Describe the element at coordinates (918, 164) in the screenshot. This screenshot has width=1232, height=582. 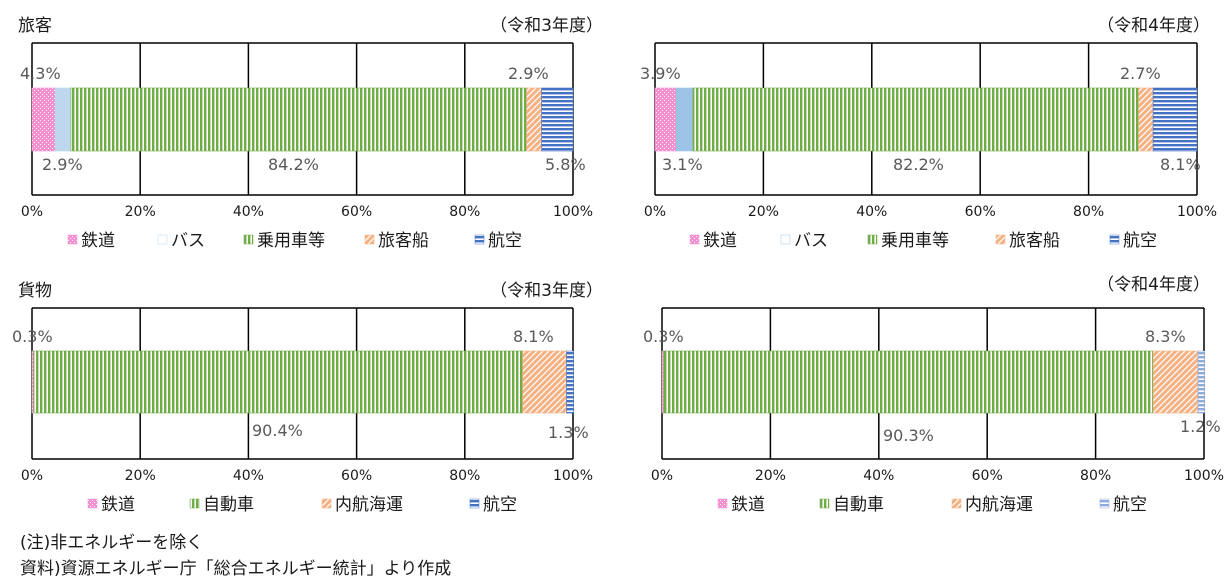
I see `data-label: 82.2%` at that location.